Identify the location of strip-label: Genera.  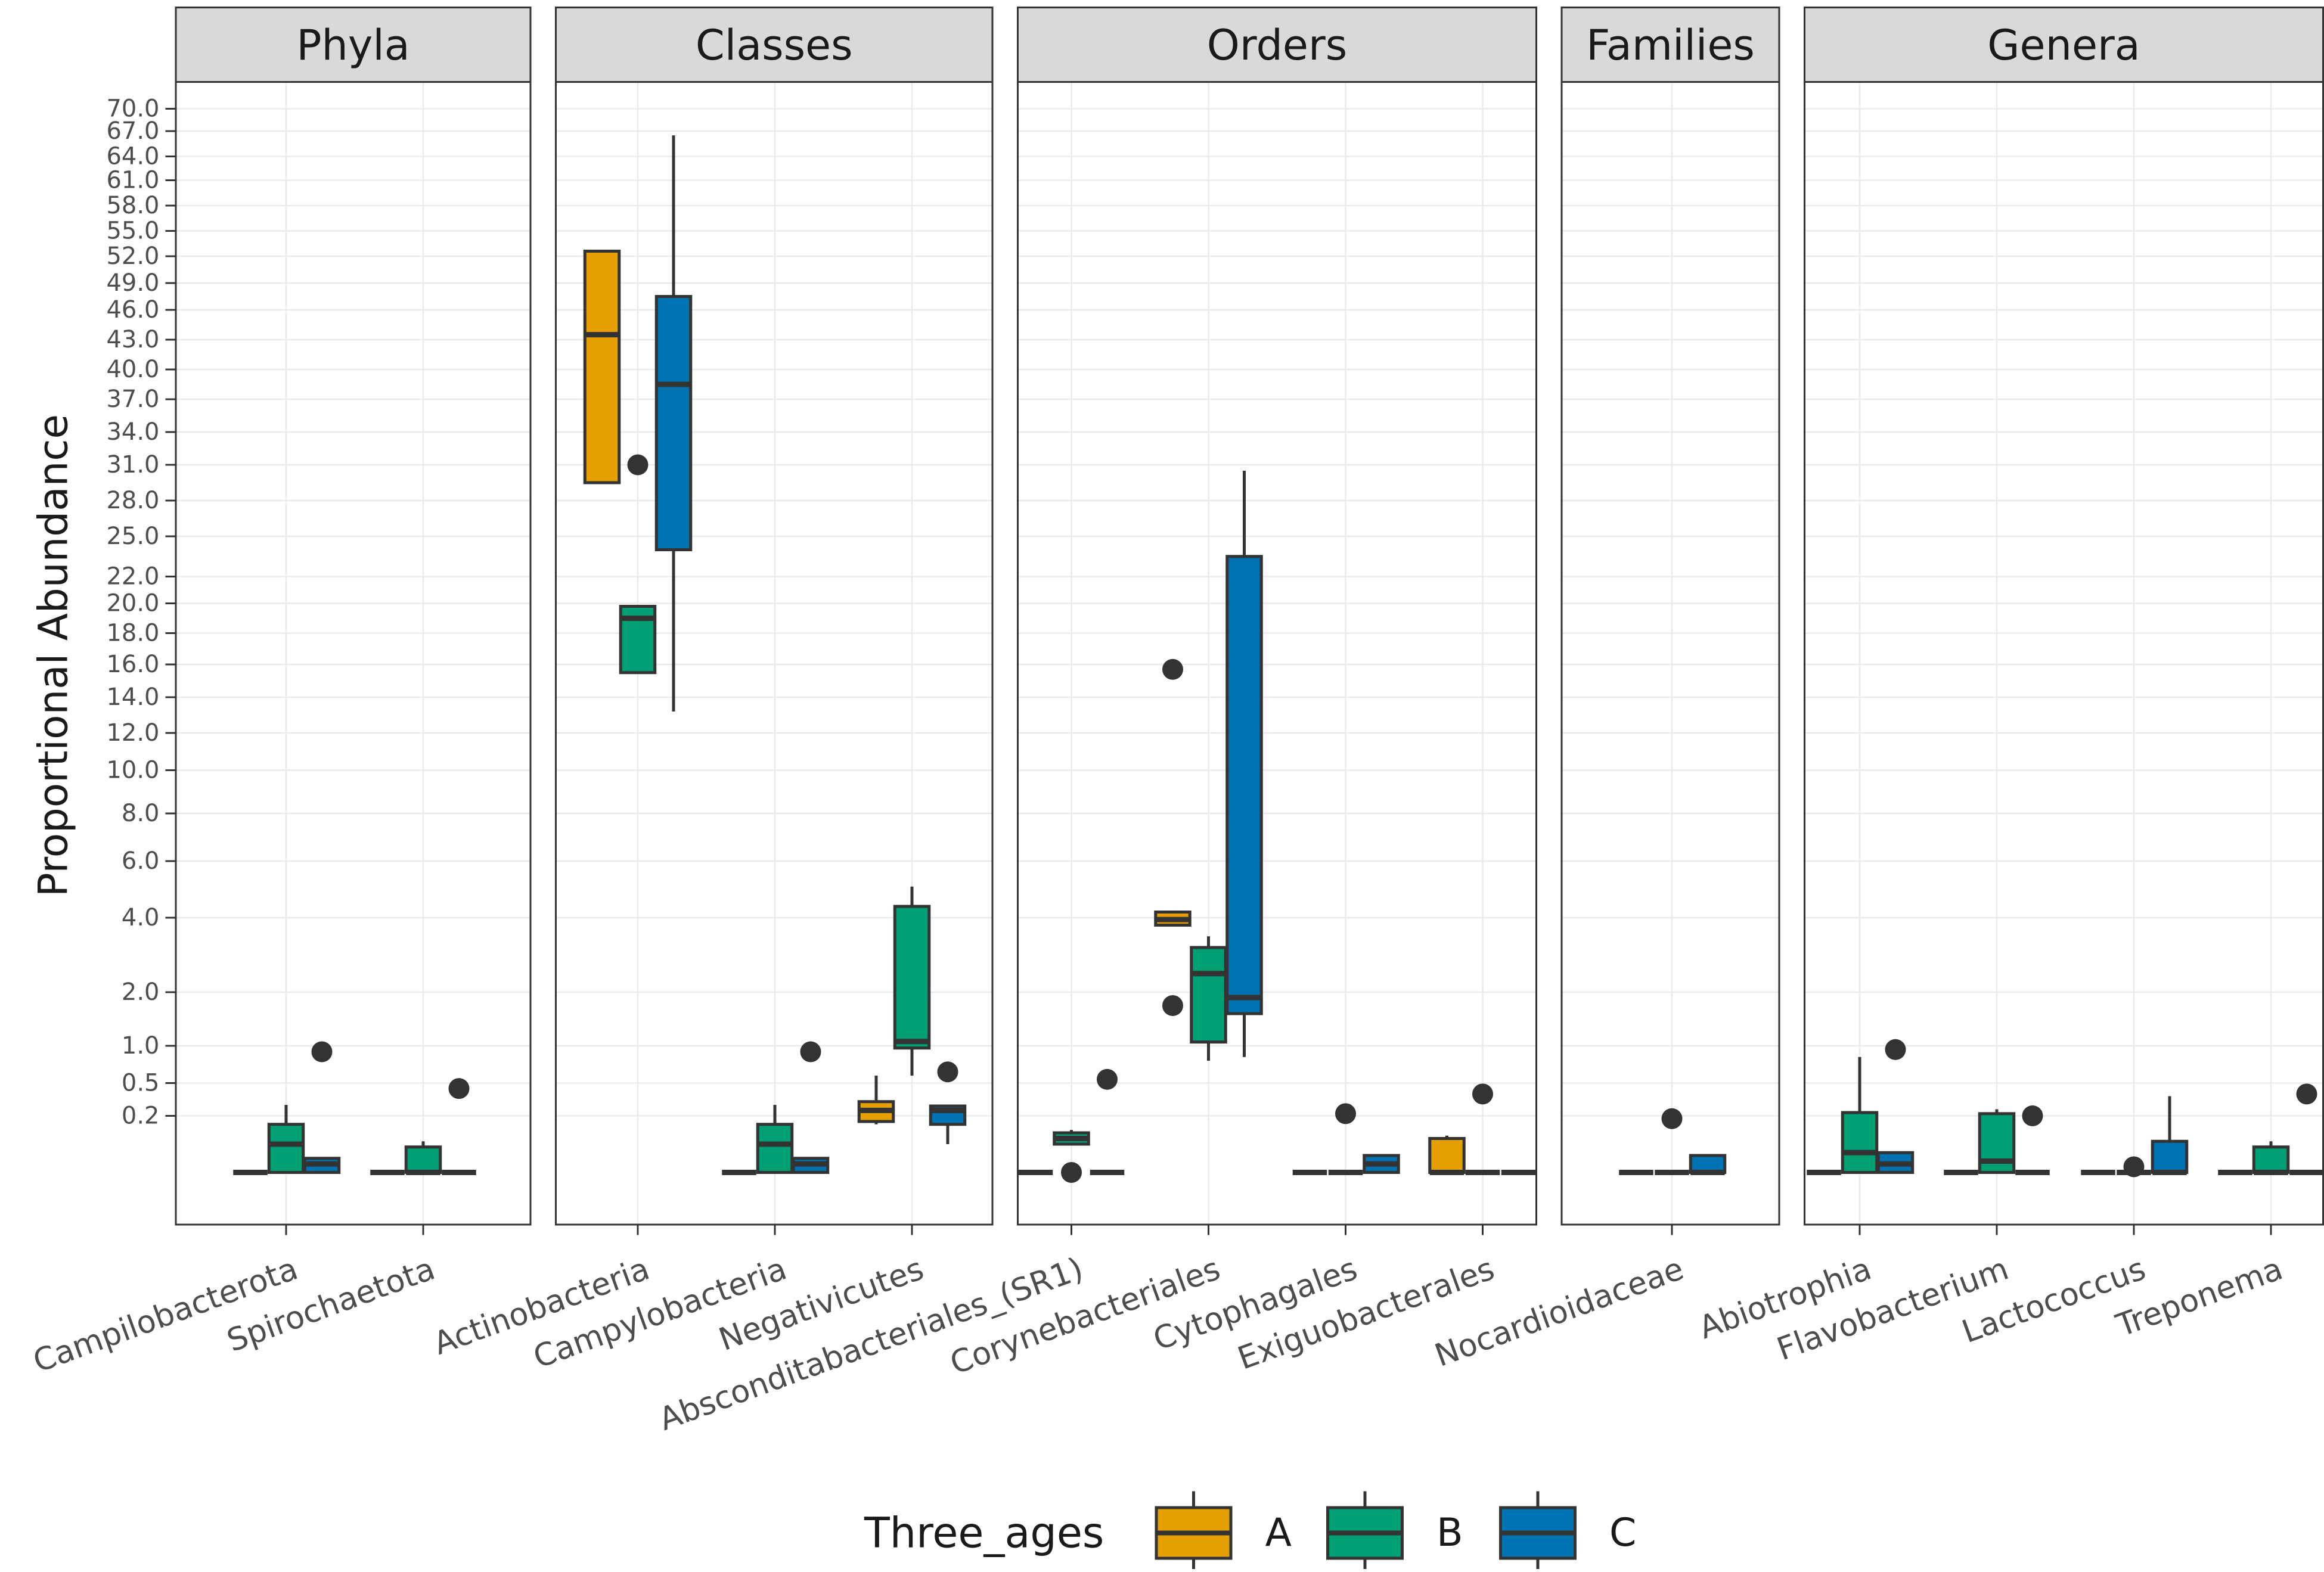
(2063, 45).